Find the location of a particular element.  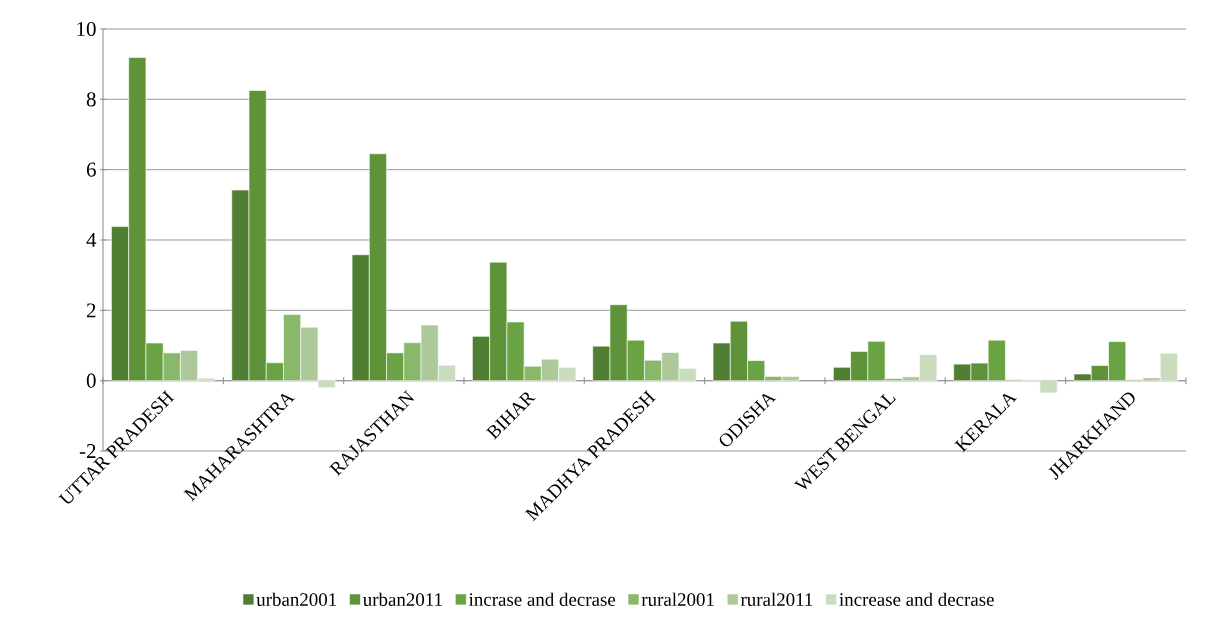

y-tick-label: -2 is located at coordinates (87, 451).